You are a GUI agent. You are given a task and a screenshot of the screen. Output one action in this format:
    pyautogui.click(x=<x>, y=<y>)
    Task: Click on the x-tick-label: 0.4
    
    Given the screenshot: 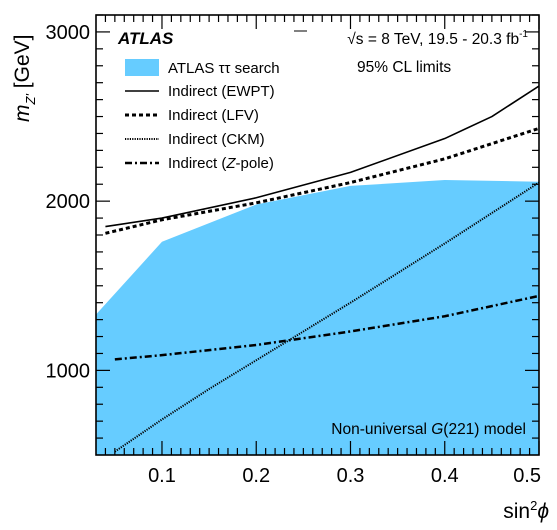 What is the action you would take?
    pyautogui.click(x=445, y=476)
    